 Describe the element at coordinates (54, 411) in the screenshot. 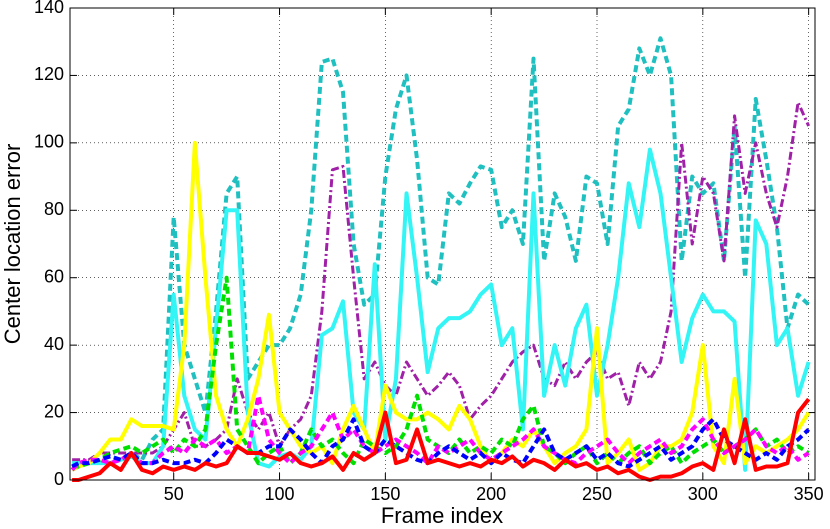

I see `y-tick-label: 20` at that location.